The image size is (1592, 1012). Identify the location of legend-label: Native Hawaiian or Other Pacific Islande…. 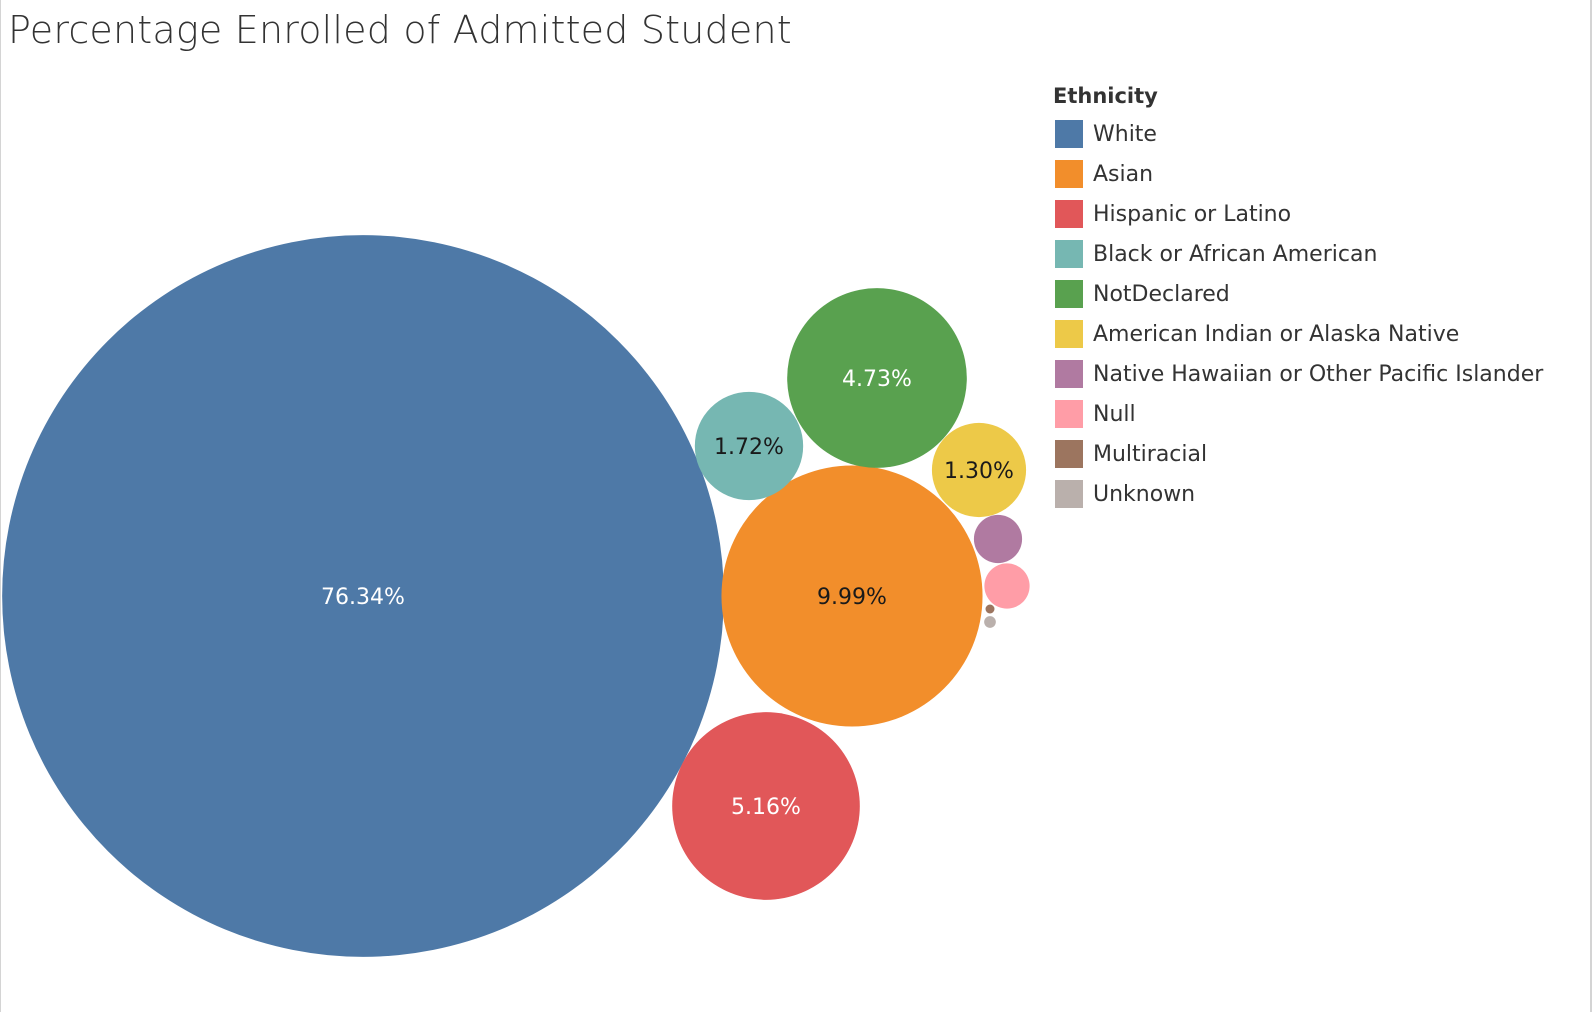
(1318, 374).